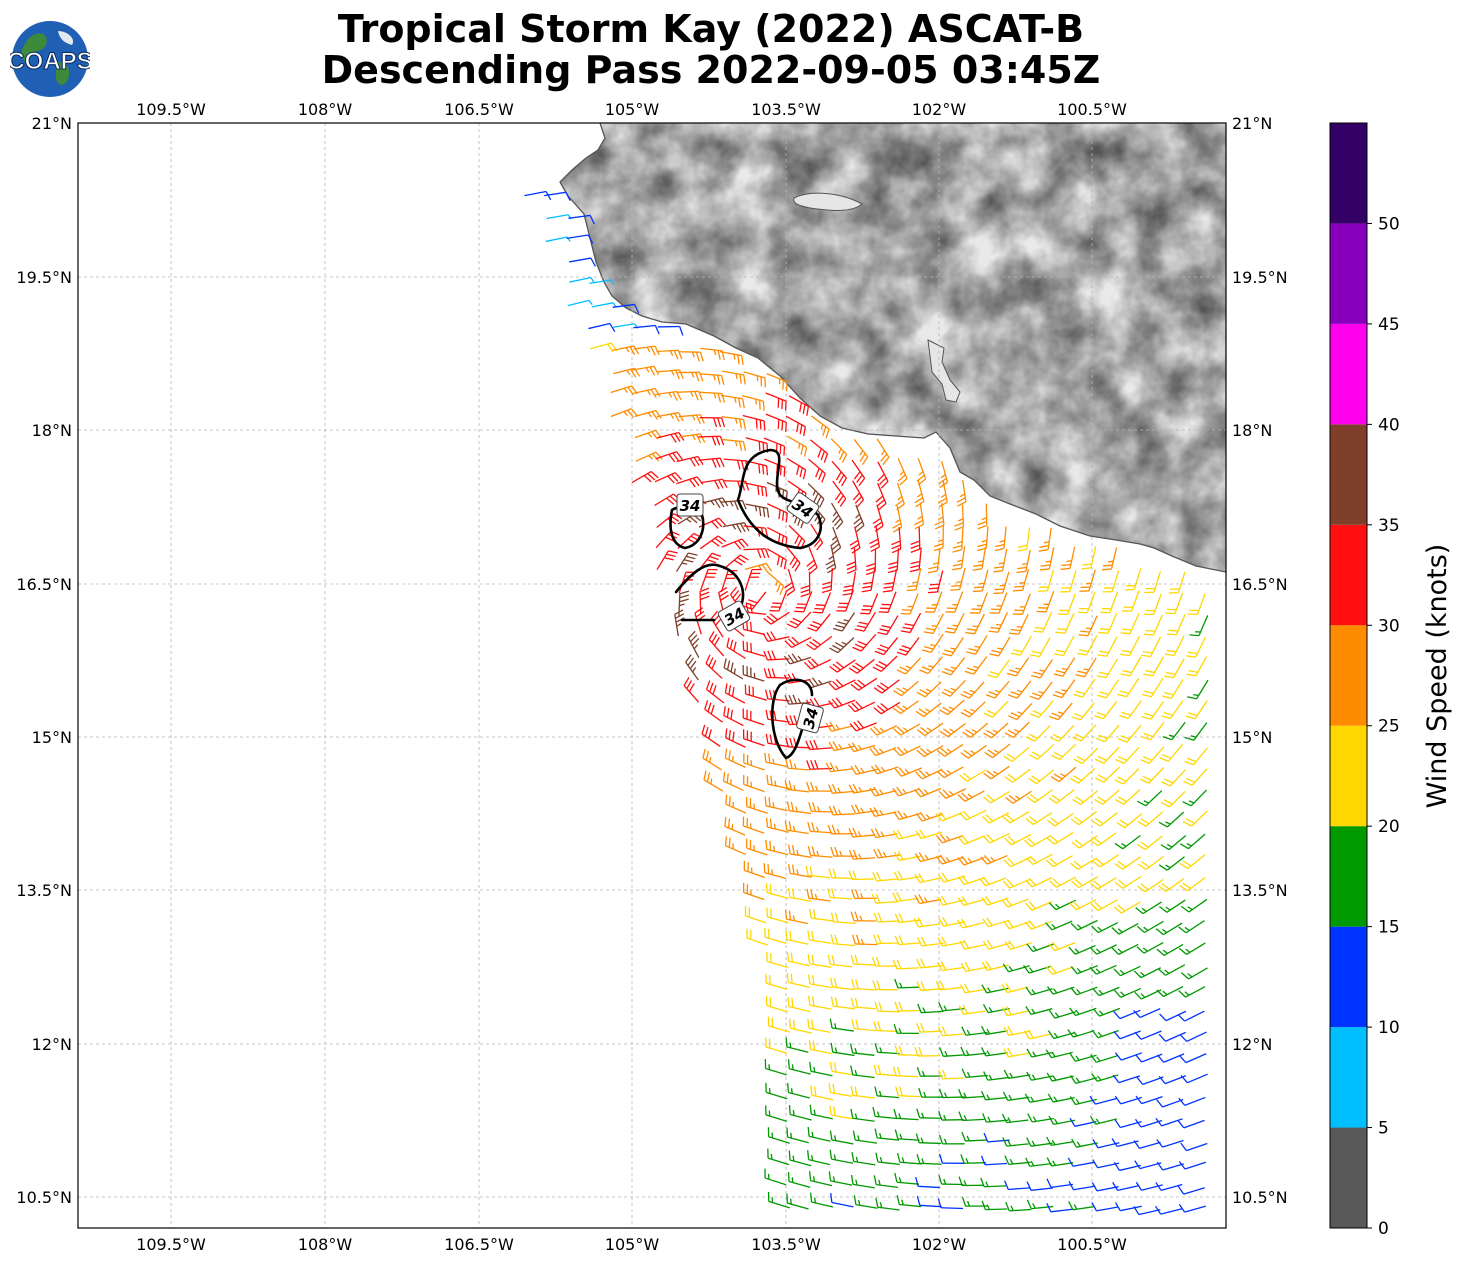 The image size is (1466, 1264). I want to click on contours-34kt: 34 34 34 34, so click(746, 604).